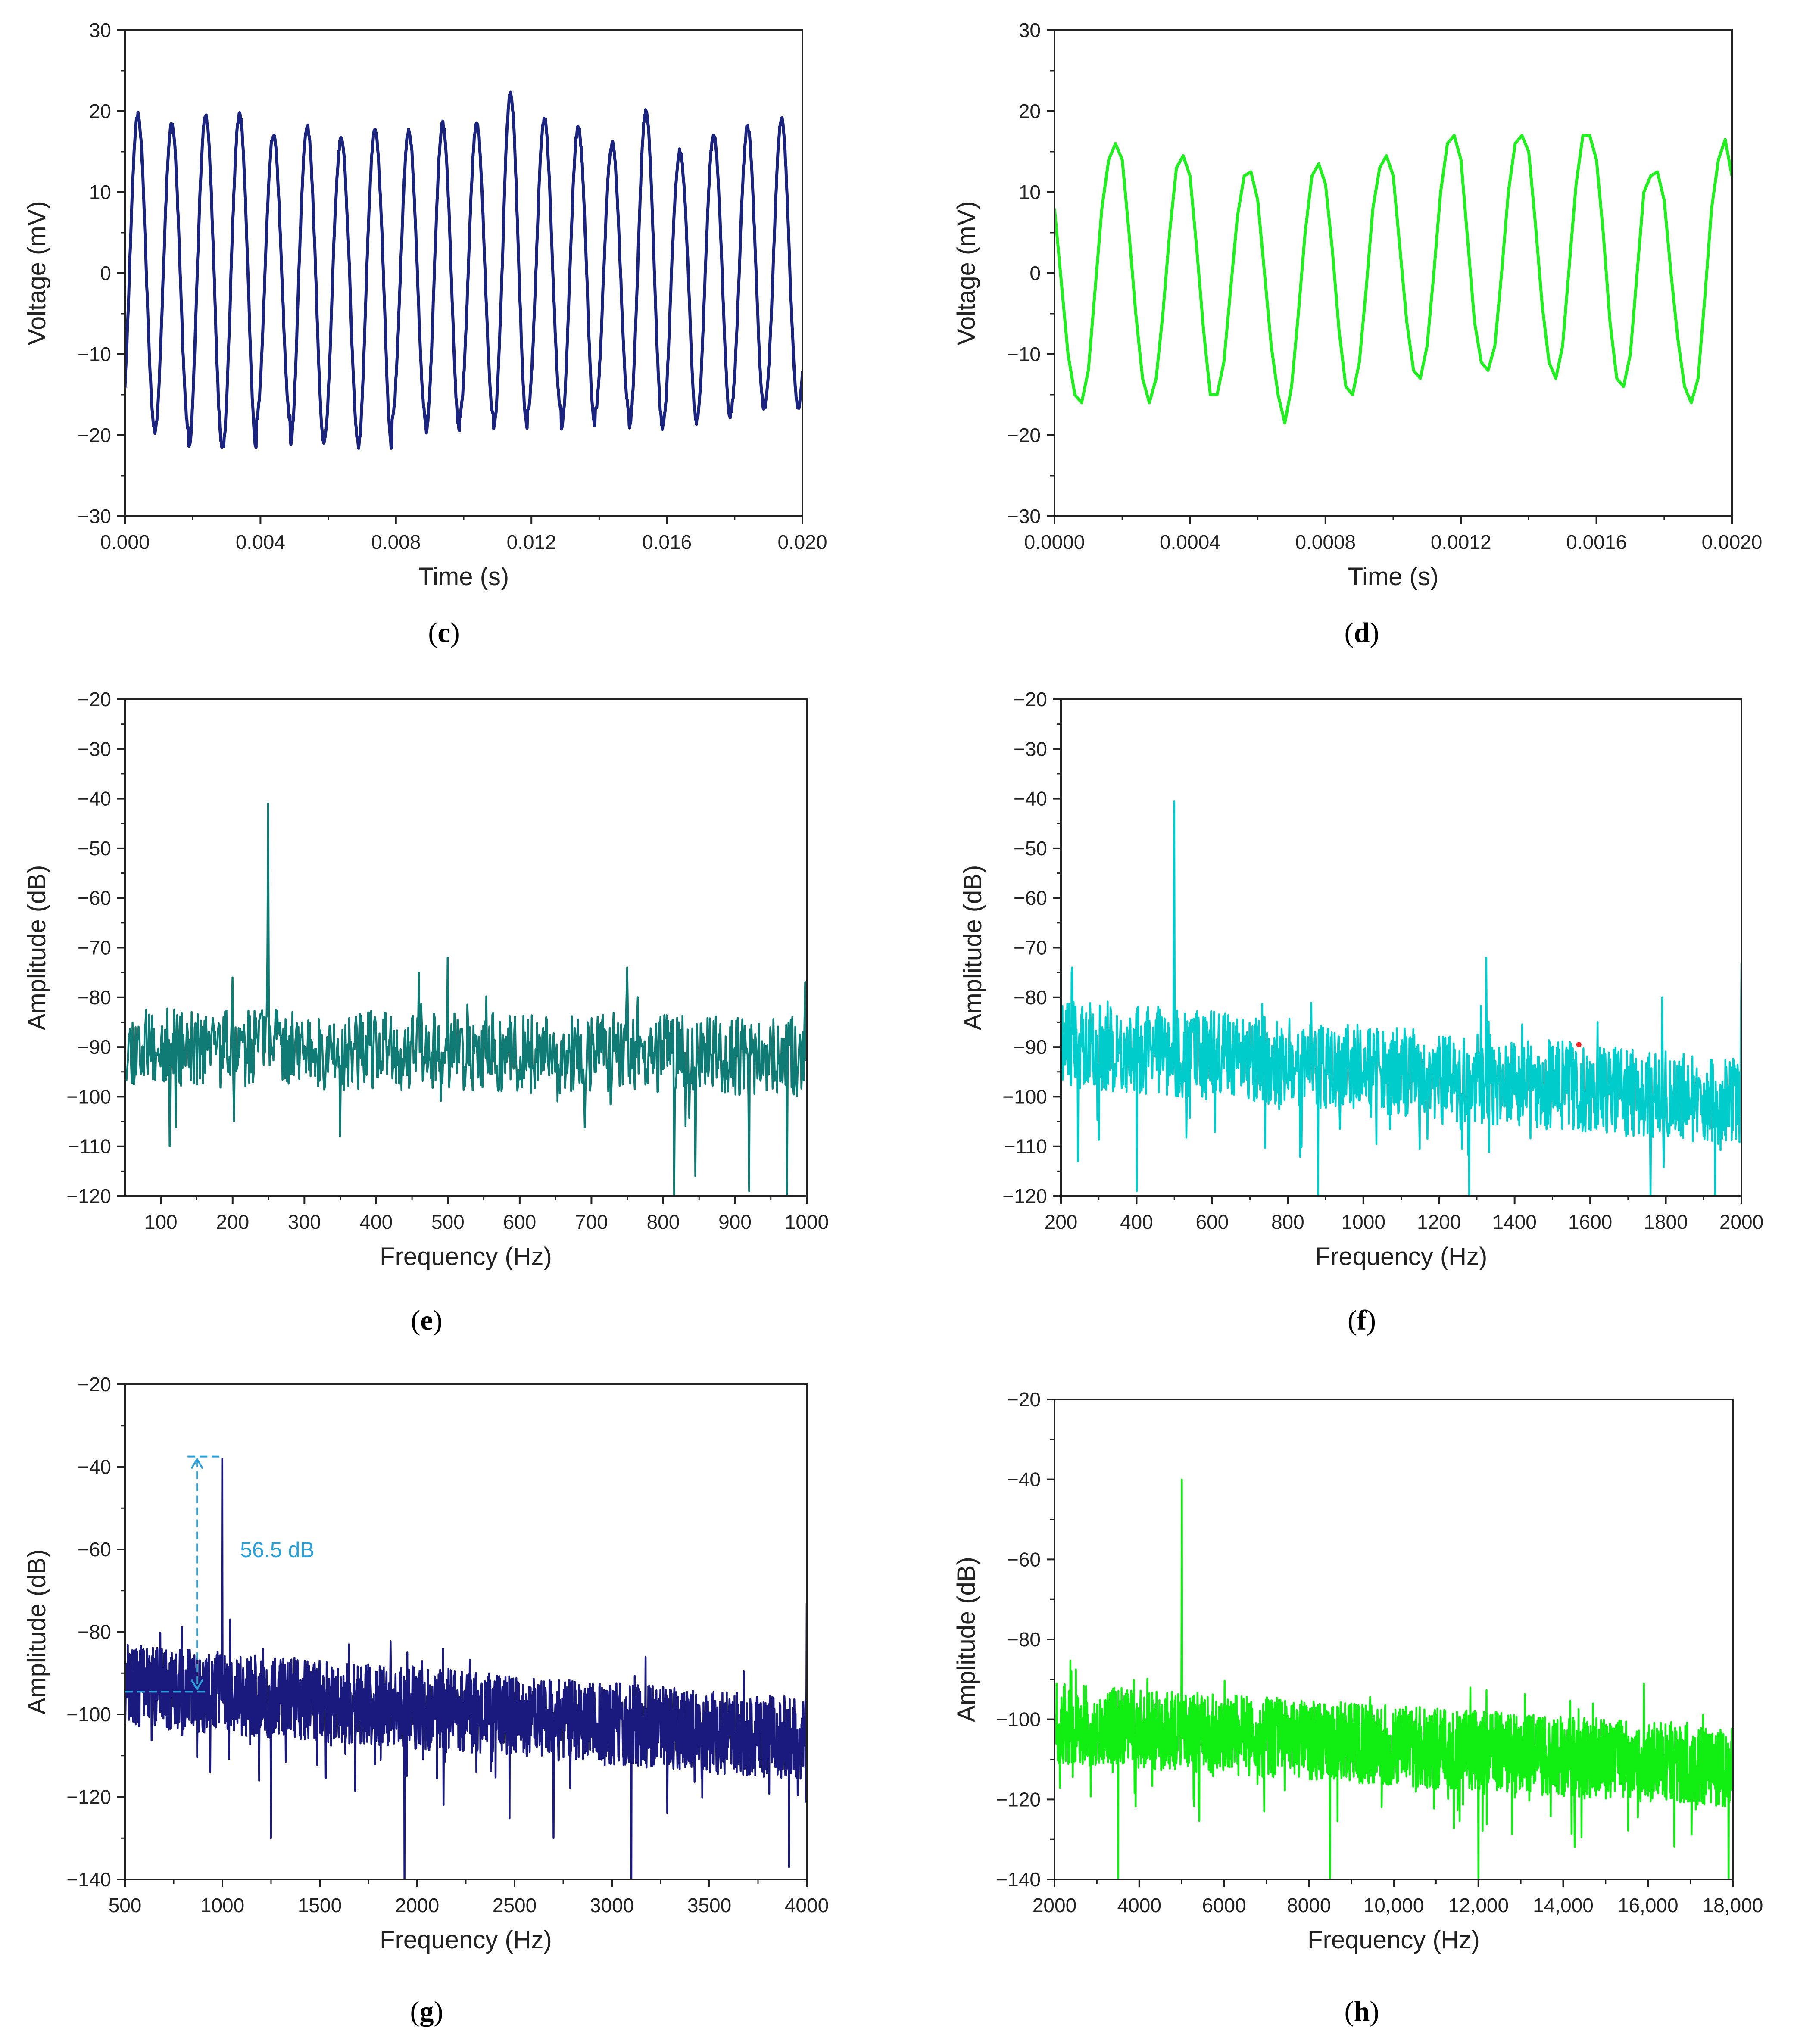  What do you see at coordinates (222, 1905) in the screenshot?
I see `x-tick-label: 1000` at bounding box center [222, 1905].